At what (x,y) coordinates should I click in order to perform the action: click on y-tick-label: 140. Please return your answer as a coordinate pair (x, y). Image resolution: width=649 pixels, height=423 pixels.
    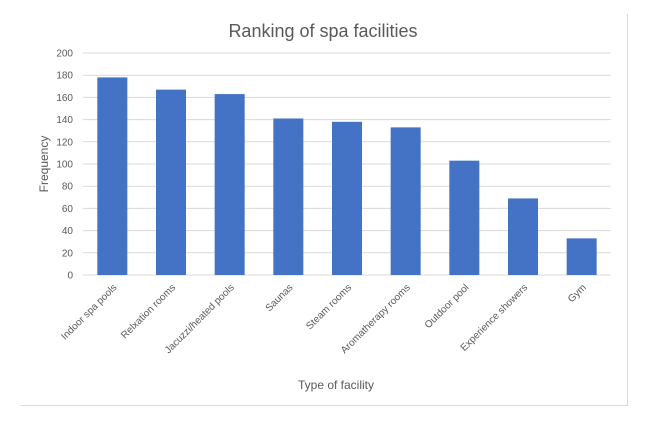
    Looking at the image, I should click on (64, 120).